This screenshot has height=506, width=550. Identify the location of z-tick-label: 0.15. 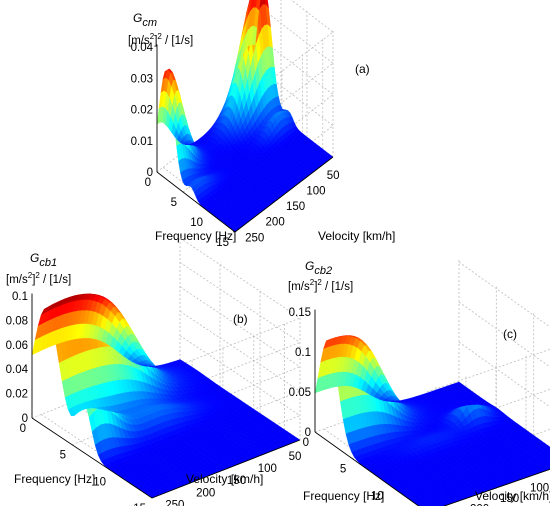
(300, 313).